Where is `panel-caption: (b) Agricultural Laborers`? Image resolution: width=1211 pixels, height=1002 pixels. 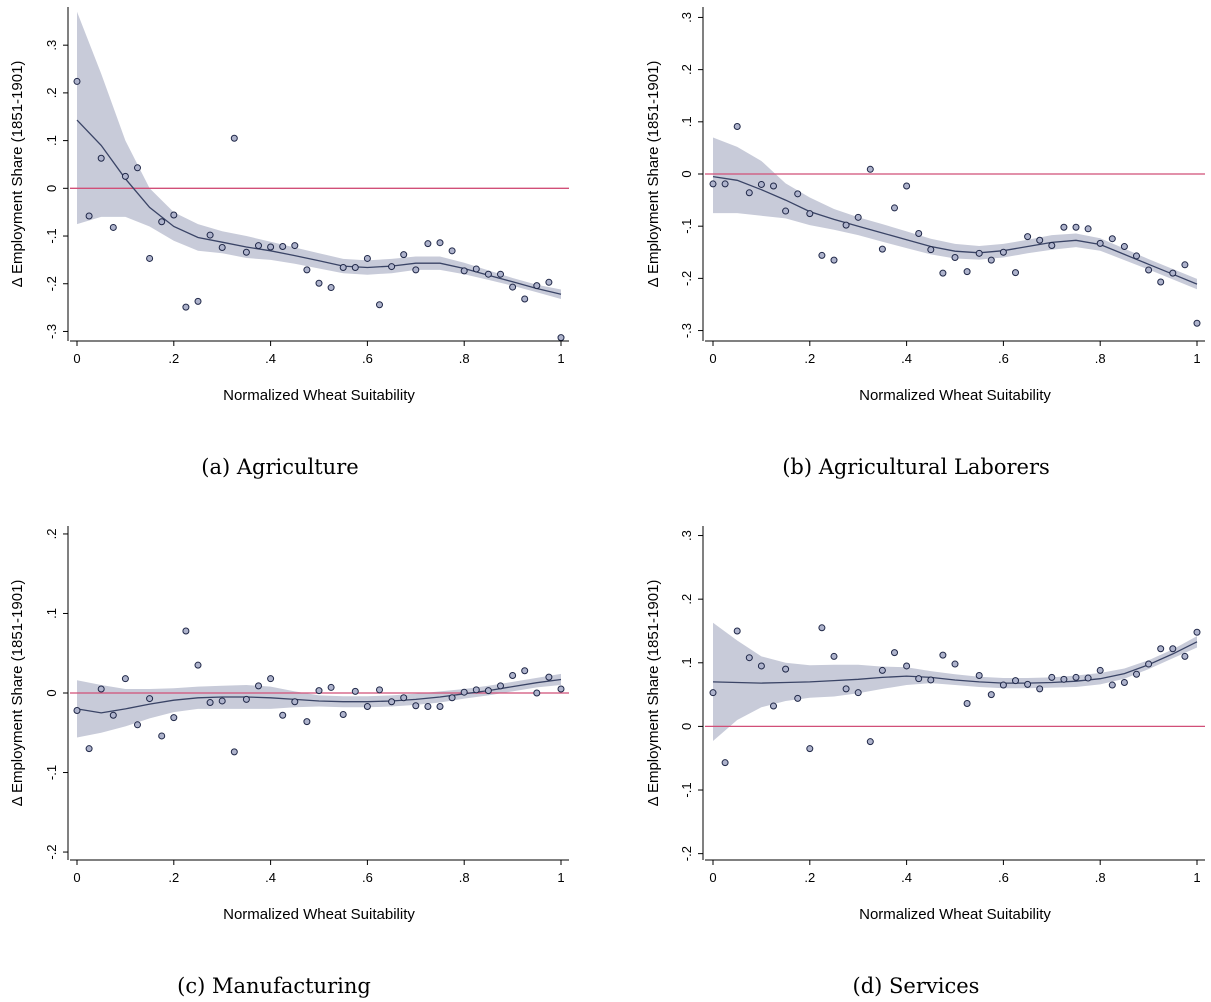 panel-caption: (b) Agricultural Laborers is located at coordinates (916, 467).